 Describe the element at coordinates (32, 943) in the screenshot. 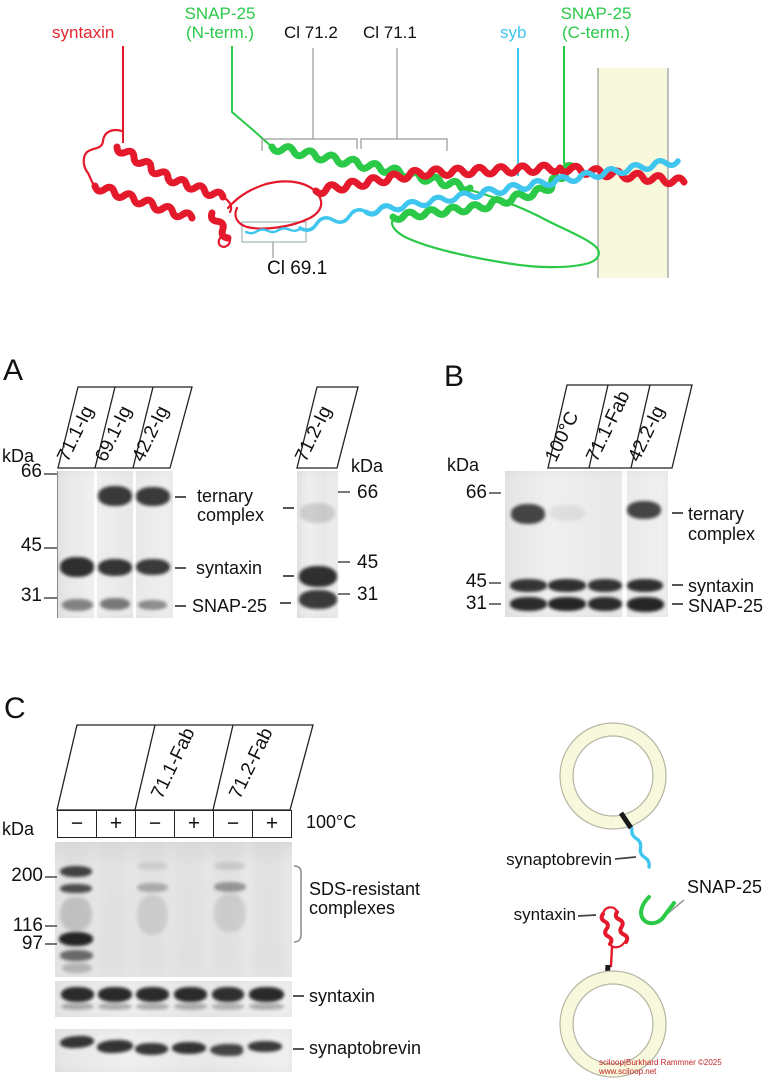

I see `panel-c-marker-97: 97` at that location.